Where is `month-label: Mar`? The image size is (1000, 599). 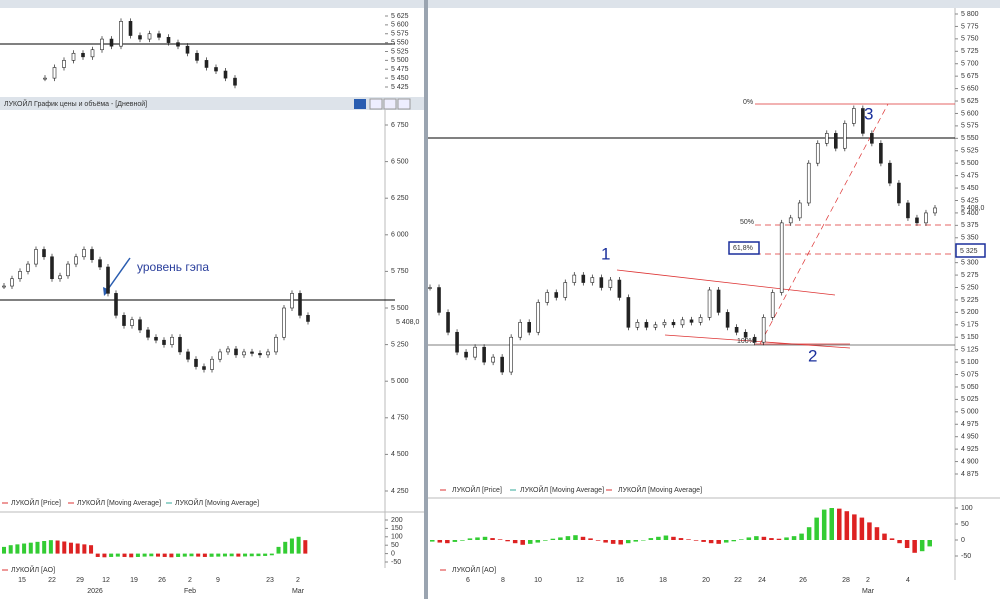 month-label: Mar is located at coordinates (868, 591).